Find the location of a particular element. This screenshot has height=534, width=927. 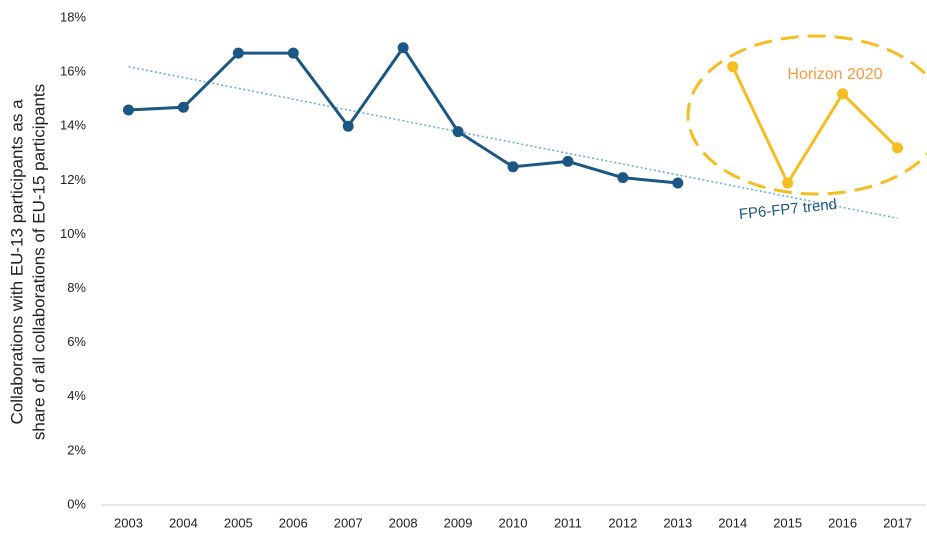

x-tick-label: 2015 is located at coordinates (787, 522).